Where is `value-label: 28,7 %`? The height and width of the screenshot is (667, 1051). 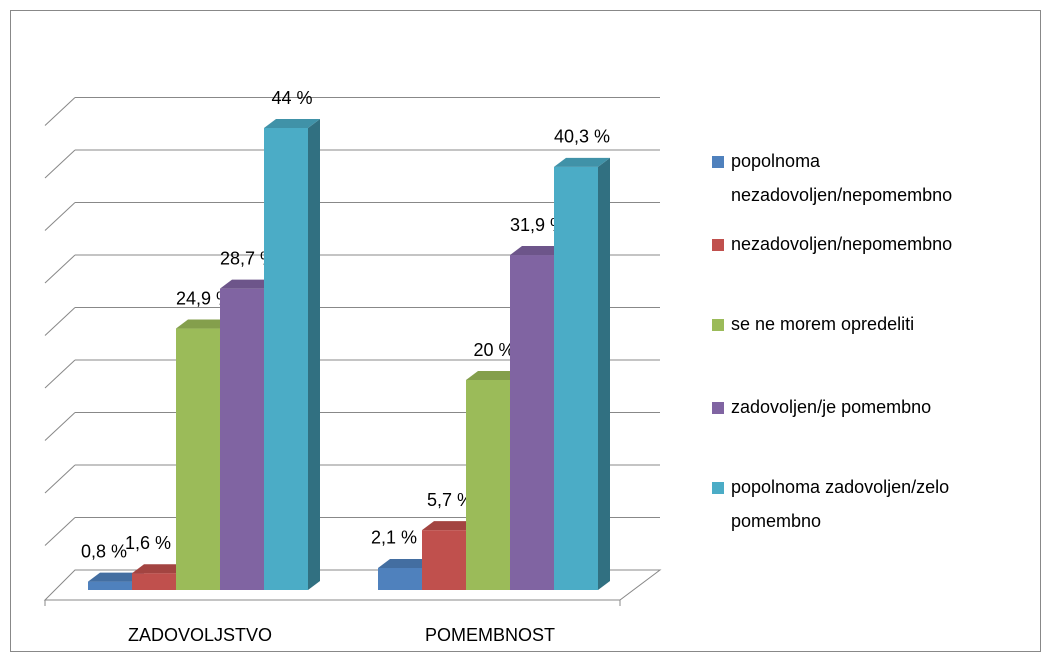
value-label: 28,7 % is located at coordinates (248, 258).